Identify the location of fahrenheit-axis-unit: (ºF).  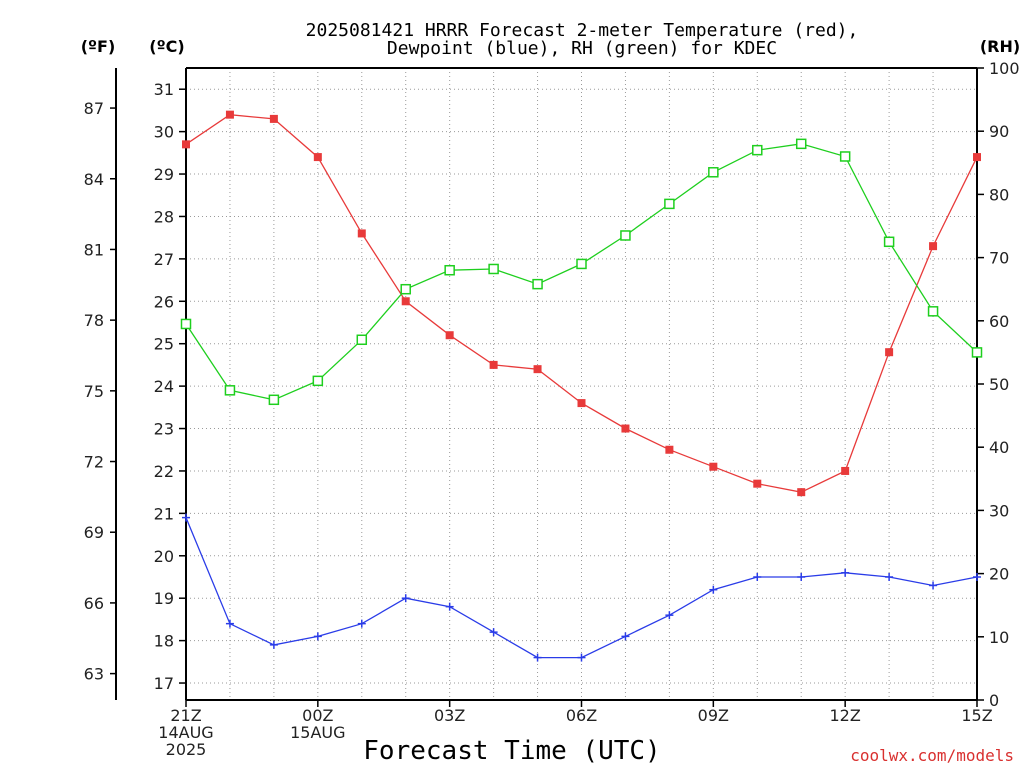
(98, 46).